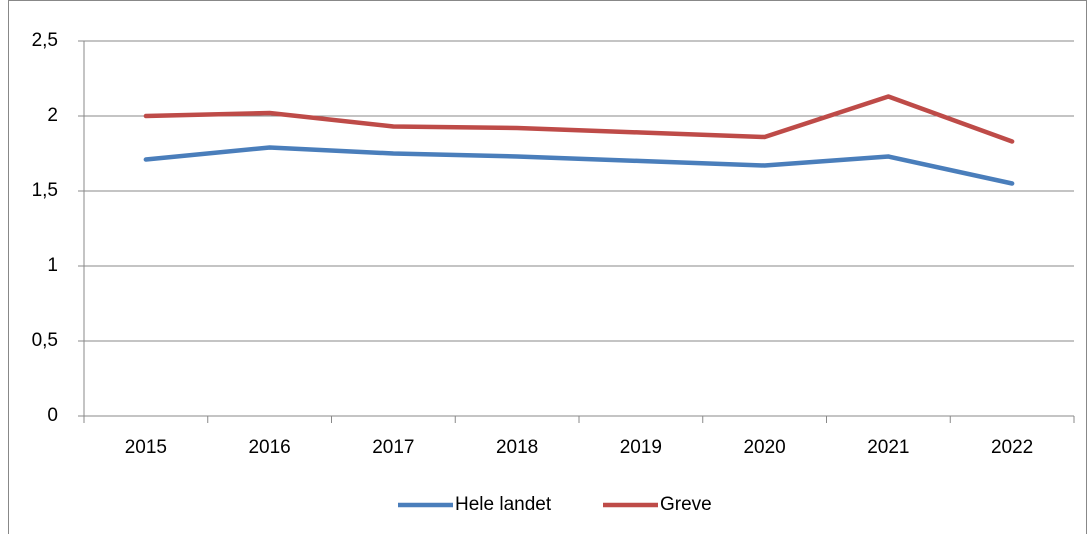 The height and width of the screenshot is (534, 1088). I want to click on y-tick-label: 1, so click(52, 265).